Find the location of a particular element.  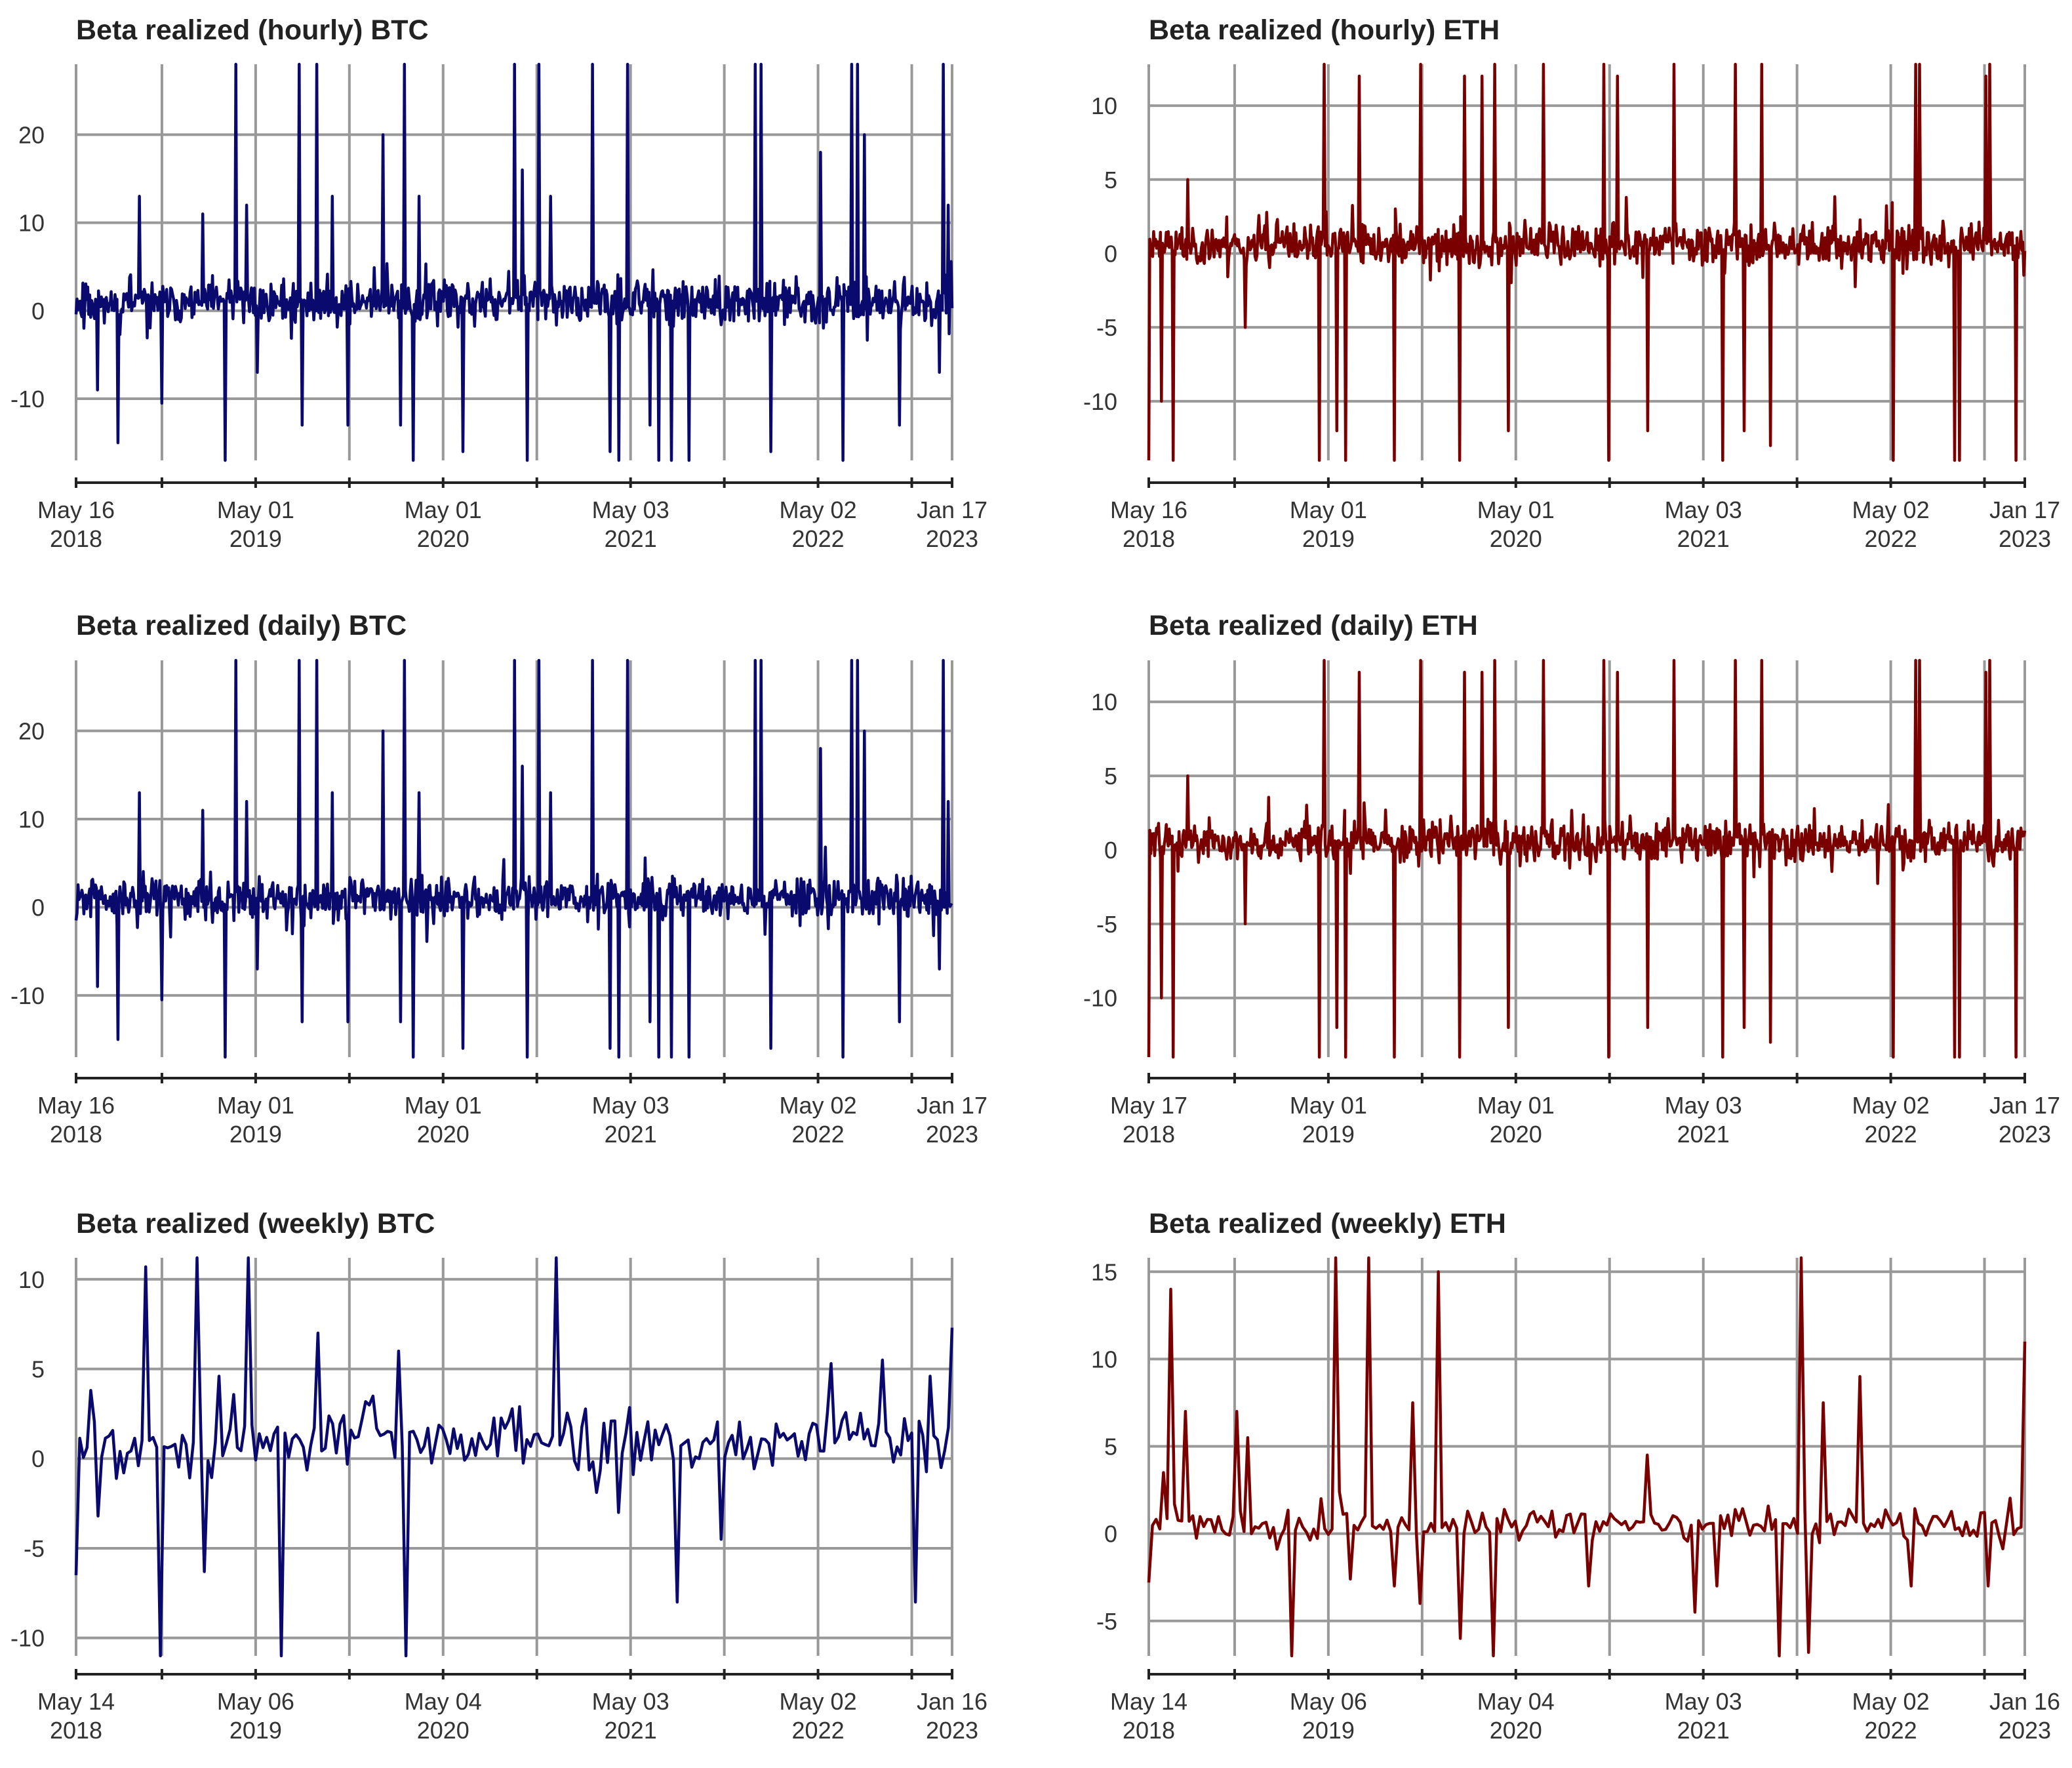

chart-title: Beta realized (daily) ETH is located at coordinates (1314, 625).